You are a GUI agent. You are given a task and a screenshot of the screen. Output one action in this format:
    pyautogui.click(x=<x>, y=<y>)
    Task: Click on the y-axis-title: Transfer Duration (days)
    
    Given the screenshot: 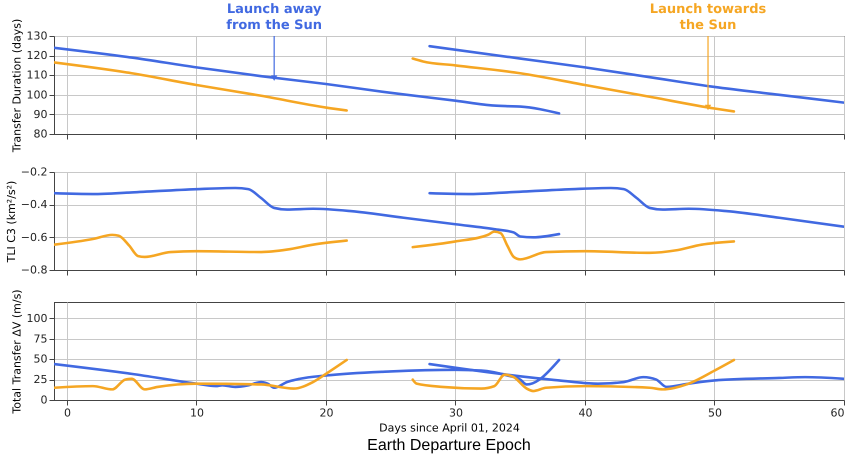 What is the action you would take?
    pyautogui.click(x=17, y=86)
    